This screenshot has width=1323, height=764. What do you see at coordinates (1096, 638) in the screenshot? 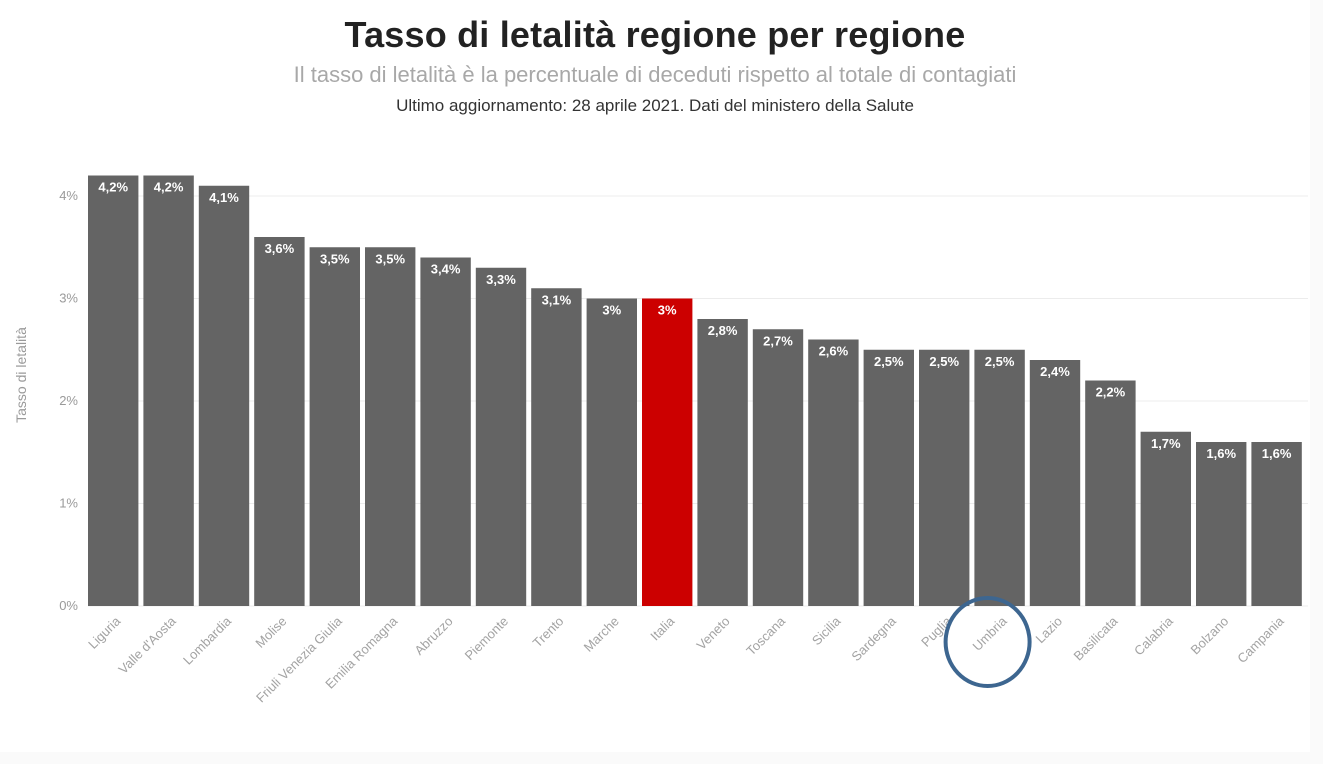
I see `x-tick-label: Basilicata` at bounding box center [1096, 638].